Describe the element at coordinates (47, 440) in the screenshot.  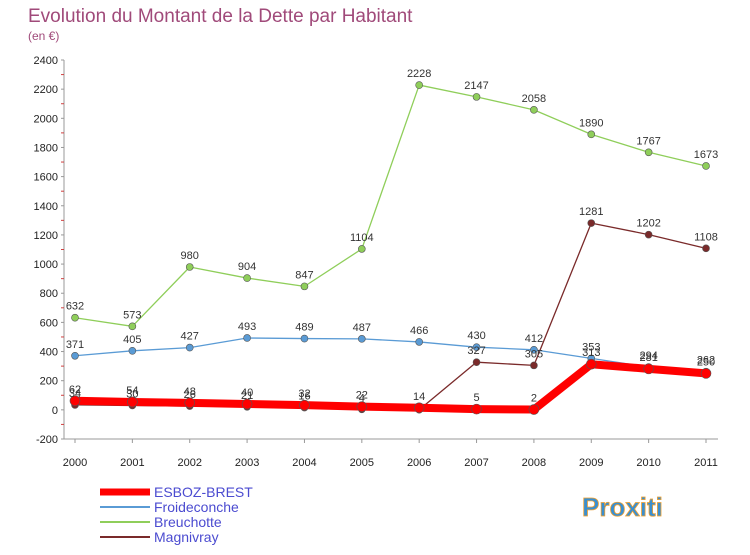
I see `y-tick-label: -200` at that location.